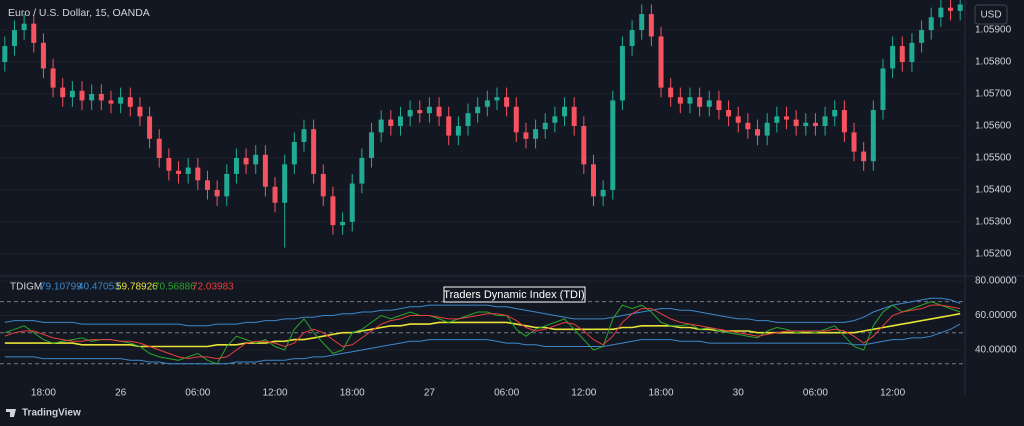 The width and height of the screenshot is (1024, 426). I want to click on indicator-name: TDIGM, so click(26, 287).